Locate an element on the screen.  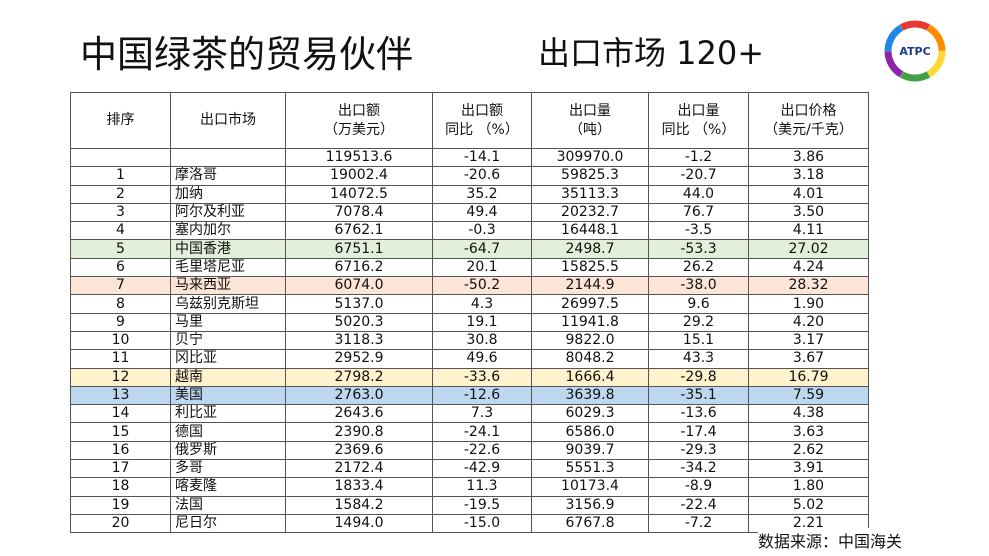
title: 中国绿茶的贸易伙伴 is located at coordinates (246, 54).